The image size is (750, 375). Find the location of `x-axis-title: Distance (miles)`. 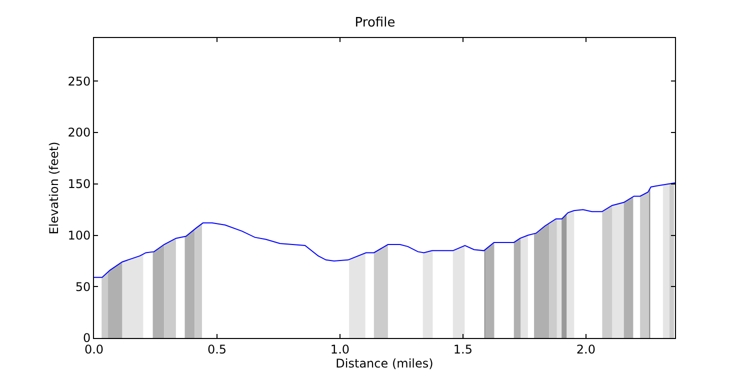

x-axis-title: Distance (miles) is located at coordinates (385, 363).